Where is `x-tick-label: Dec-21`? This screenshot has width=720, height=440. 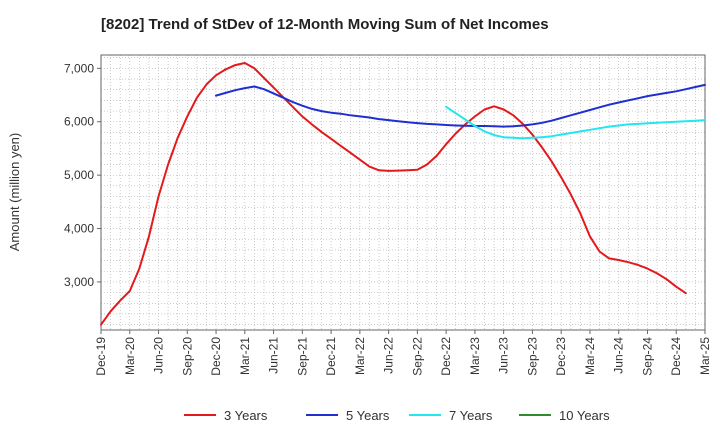
x-tick-label: Dec-21 is located at coordinates (331, 356).